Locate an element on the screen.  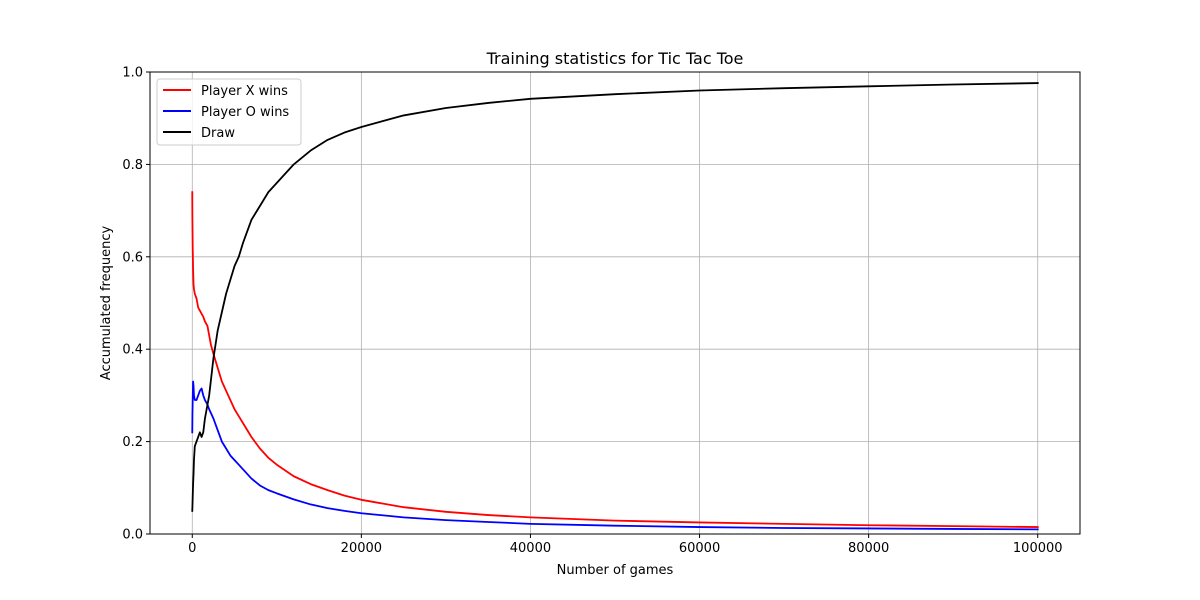
y-tick-label: 0.6 is located at coordinates (132, 257).